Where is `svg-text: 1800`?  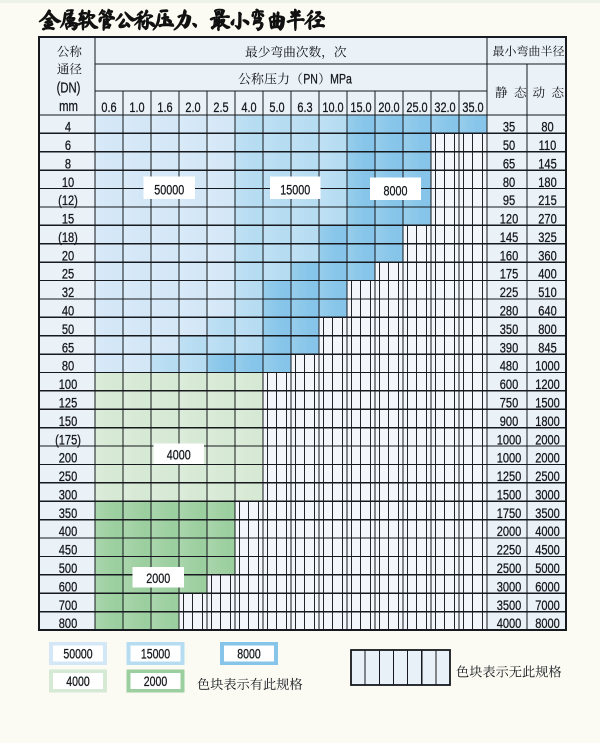 svg-text: 1800 is located at coordinates (547, 420).